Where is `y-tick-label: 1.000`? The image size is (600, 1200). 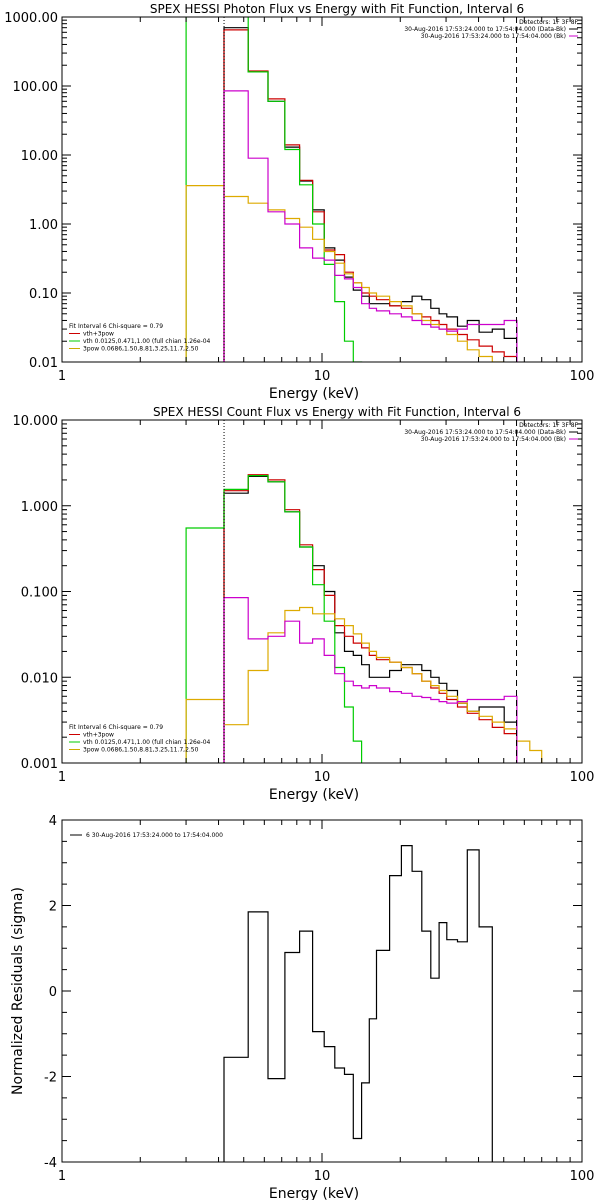 y-tick-label: 1.000 is located at coordinates (39, 507).